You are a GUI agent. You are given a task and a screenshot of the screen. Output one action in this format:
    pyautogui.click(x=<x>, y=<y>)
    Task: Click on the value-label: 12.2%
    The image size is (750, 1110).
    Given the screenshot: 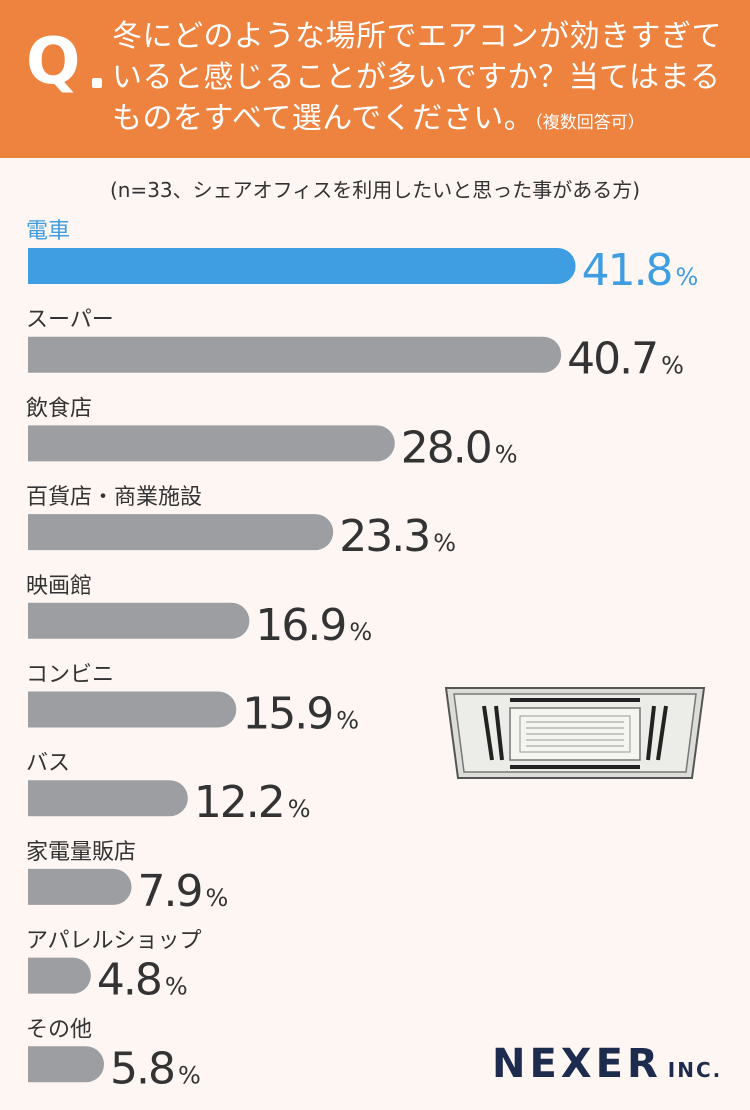 What is the action you would take?
    pyautogui.click(x=252, y=802)
    